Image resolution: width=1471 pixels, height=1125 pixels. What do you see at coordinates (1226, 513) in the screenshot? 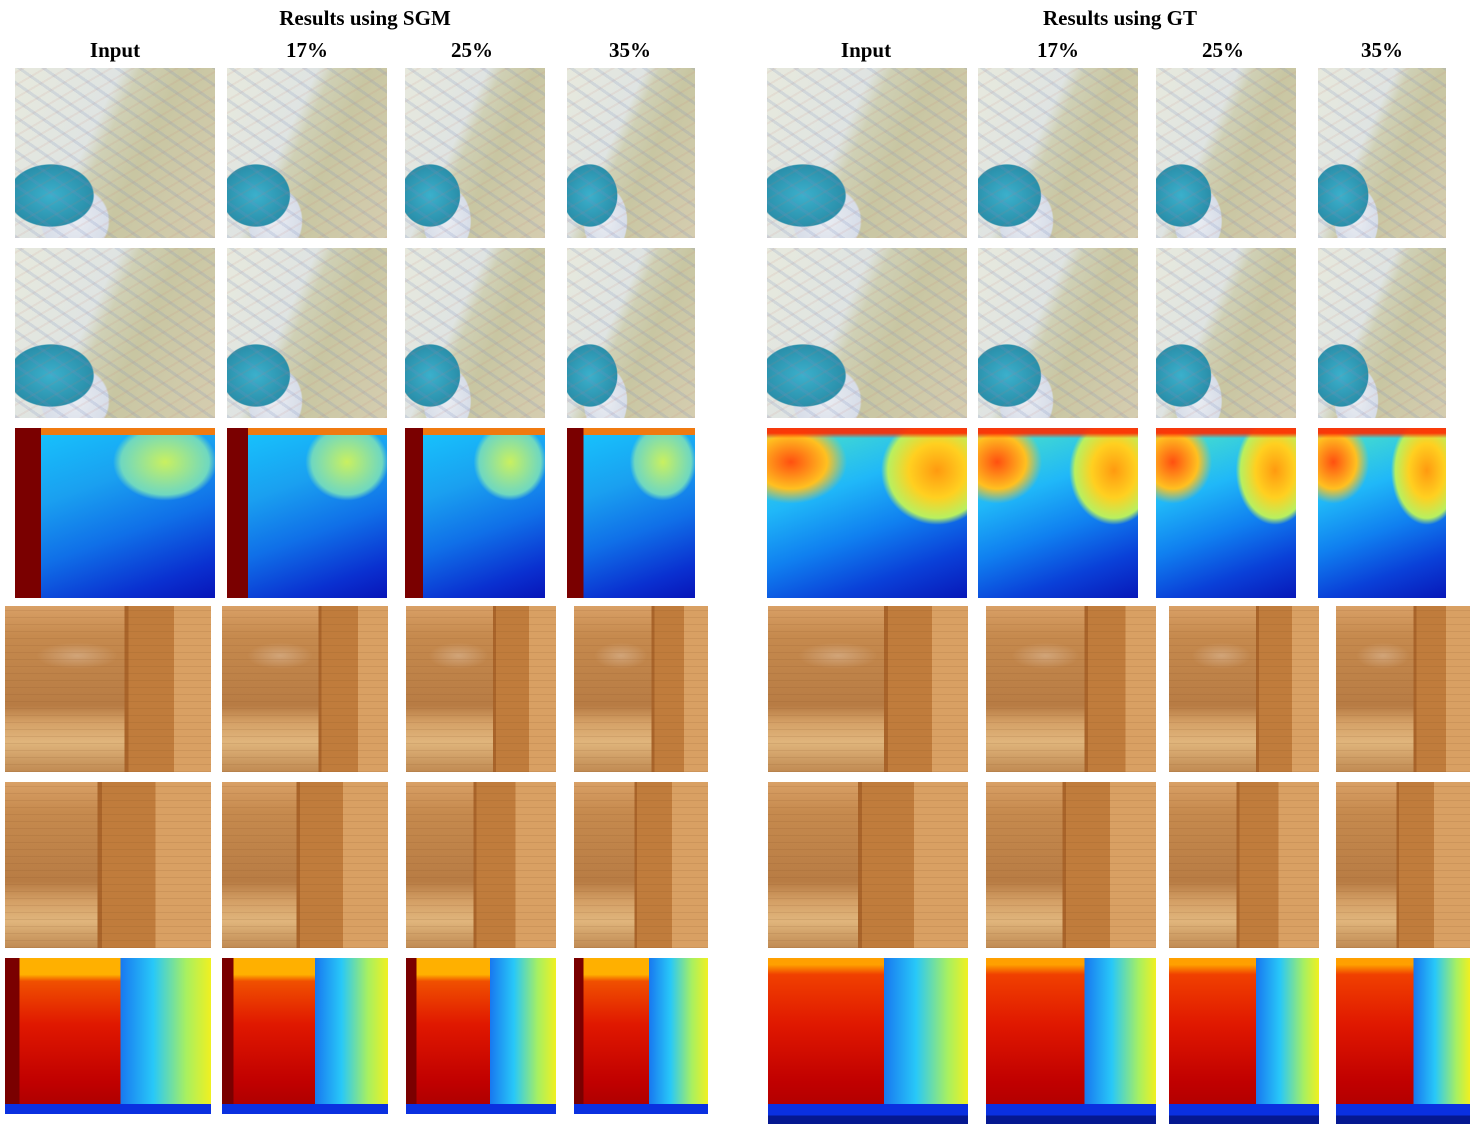
I see `bedsheet-disparity-25-gt` at bounding box center [1226, 513].